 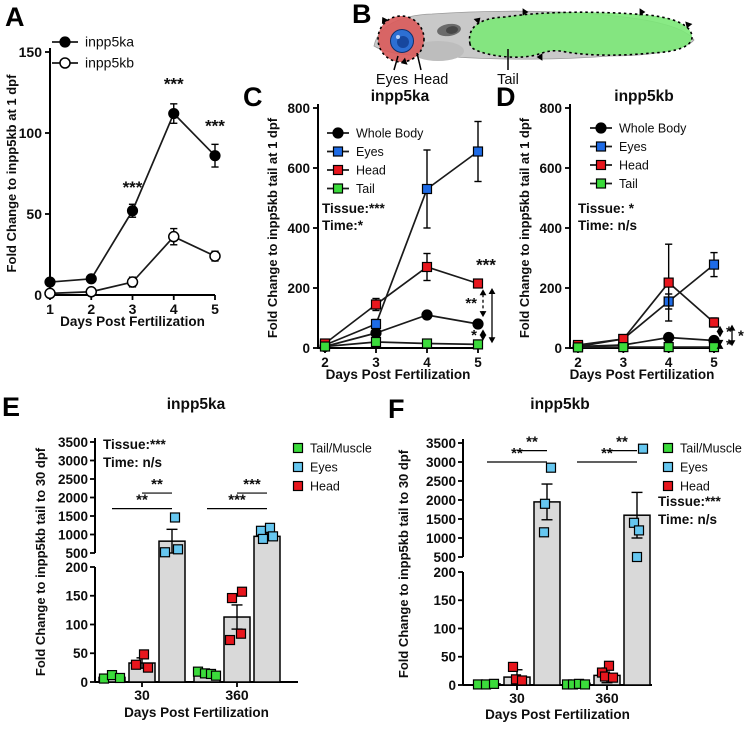 What do you see at coordinates (76, 553) in the screenshot?
I see `y-tick-label: 500` at bounding box center [76, 553].